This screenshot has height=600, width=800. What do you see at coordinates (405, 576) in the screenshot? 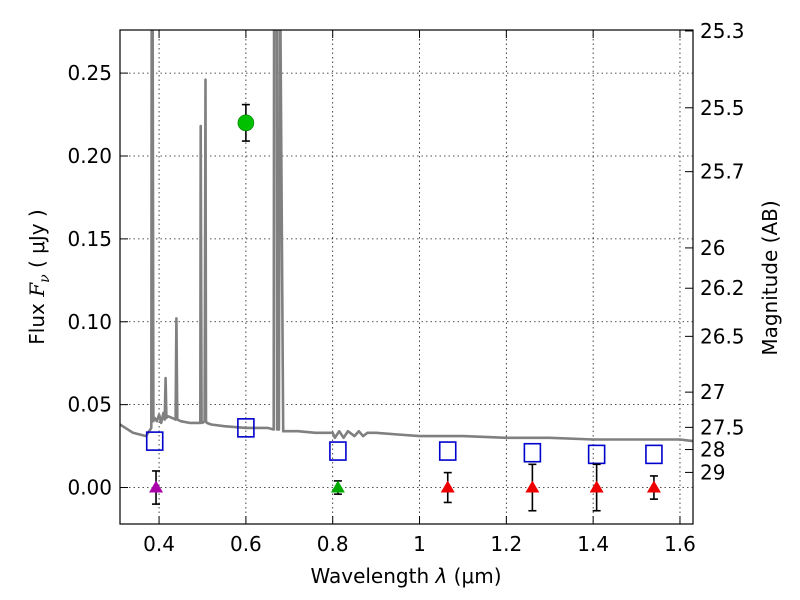
I see `x-axis-label: Wavelength λ (μm)` at bounding box center [405, 576].